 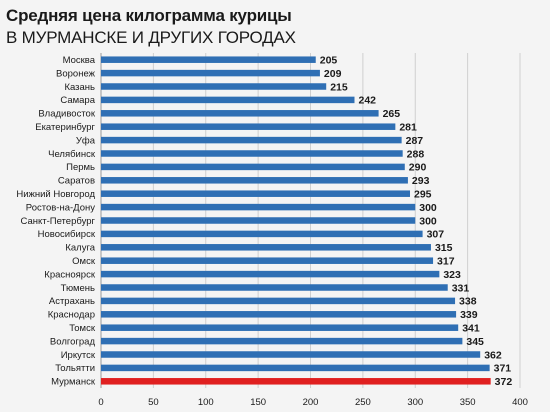 What do you see at coordinates (71, 315) in the screenshot?
I see `category-label: Краснодар` at bounding box center [71, 315].